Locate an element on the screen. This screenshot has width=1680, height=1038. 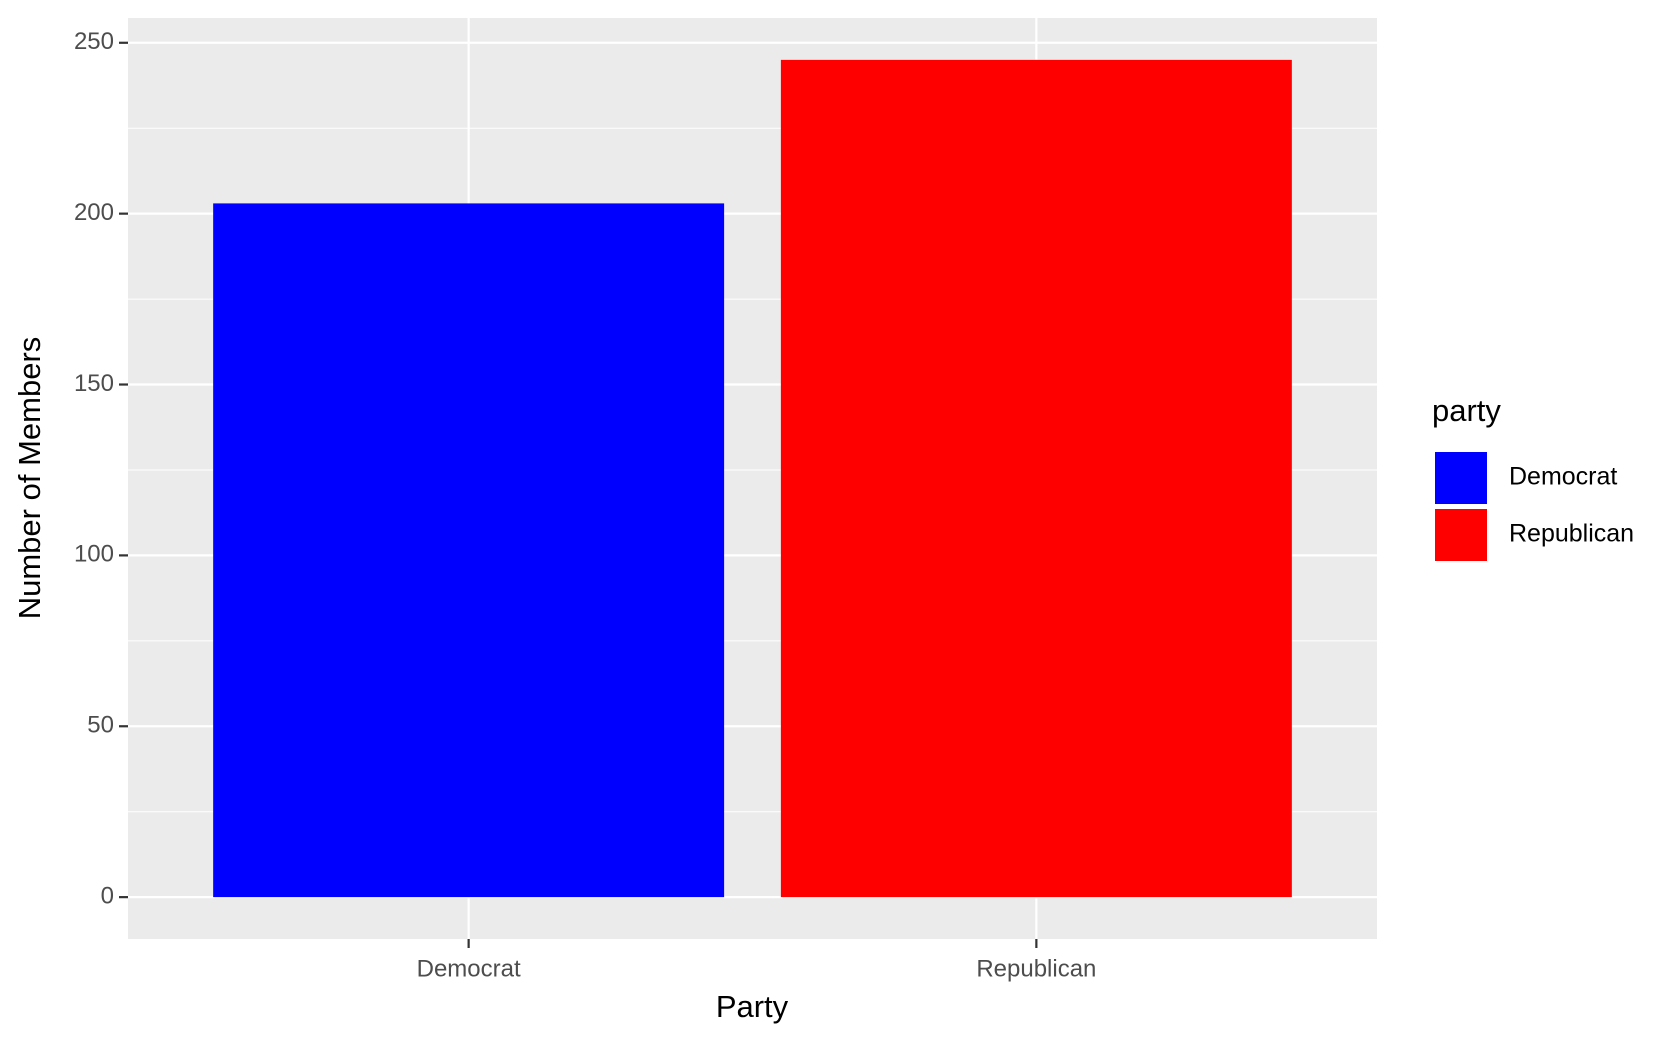
y-tick-label: 50 is located at coordinates (100, 725).